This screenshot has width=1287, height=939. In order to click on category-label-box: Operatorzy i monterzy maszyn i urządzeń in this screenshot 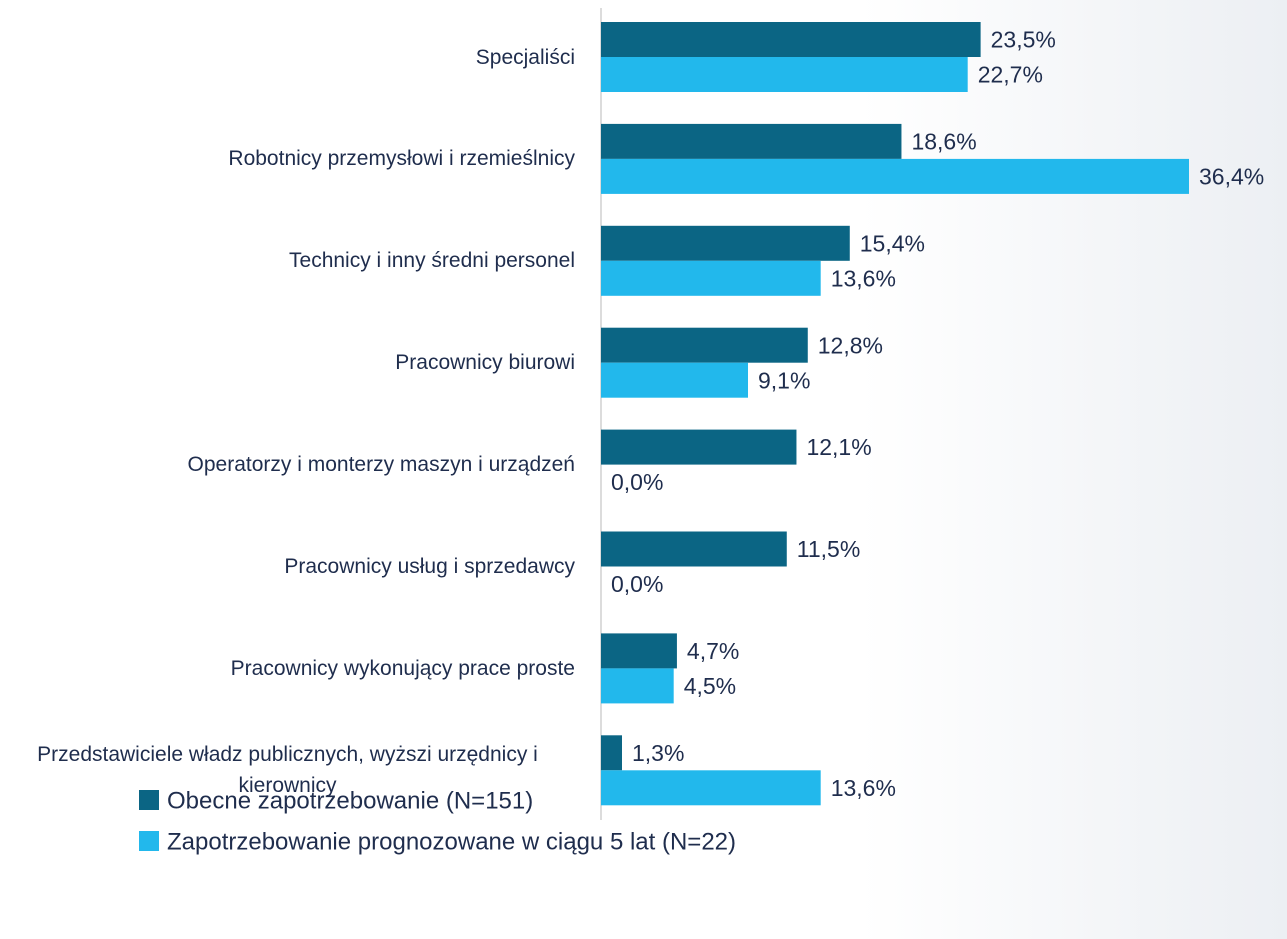, I will do `click(381, 465)`.